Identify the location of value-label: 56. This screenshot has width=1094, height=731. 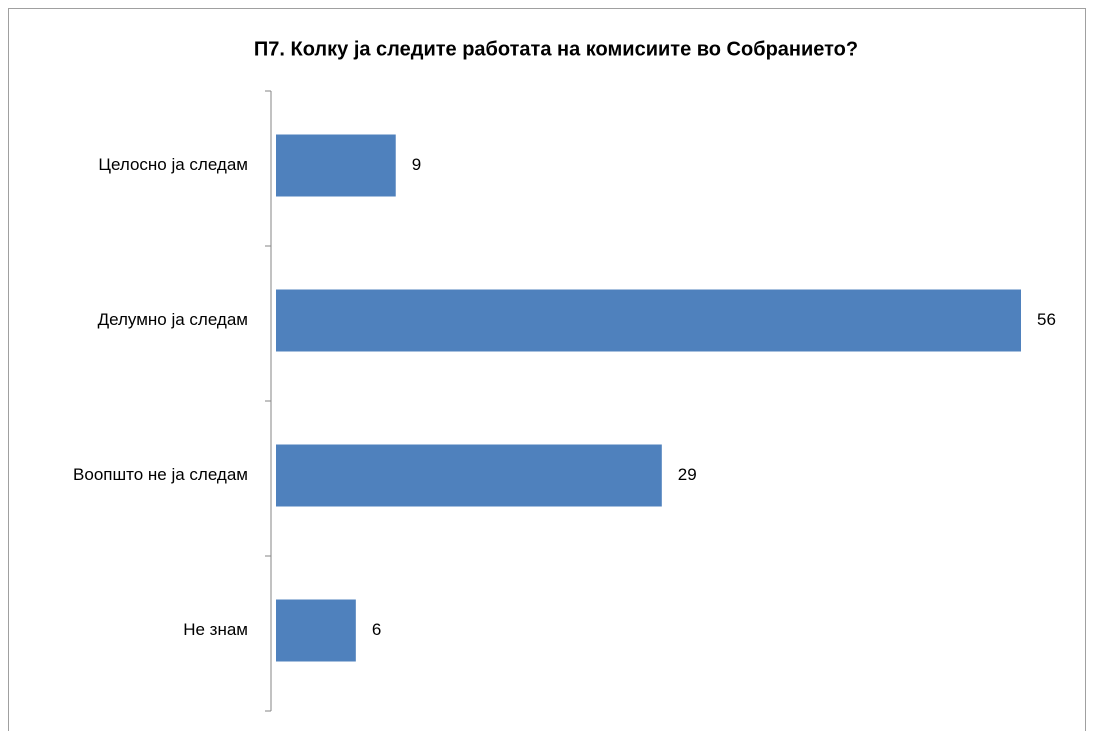
(1046, 319).